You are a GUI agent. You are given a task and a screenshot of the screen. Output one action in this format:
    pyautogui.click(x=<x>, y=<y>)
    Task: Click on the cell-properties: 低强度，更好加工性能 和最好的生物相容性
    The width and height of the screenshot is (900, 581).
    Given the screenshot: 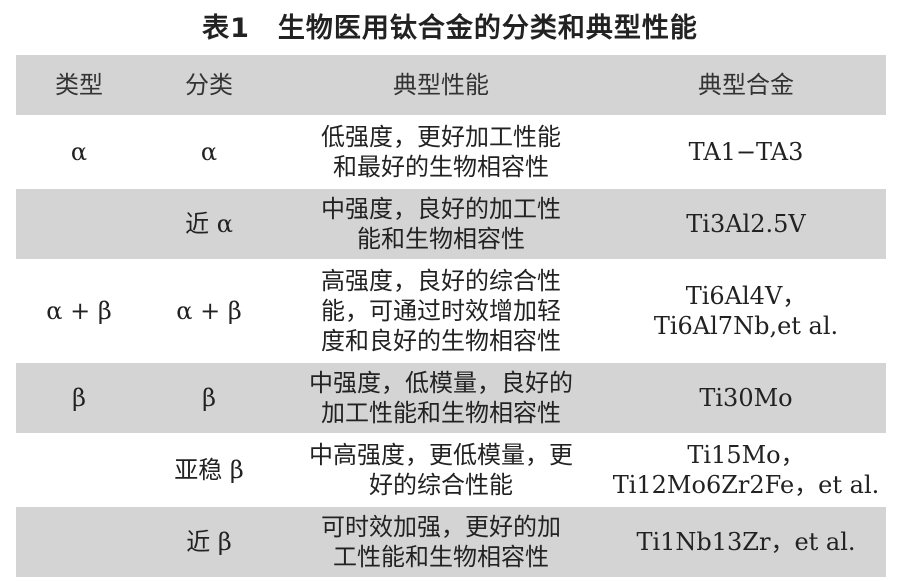 What is the action you would take?
    pyautogui.click(x=441, y=152)
    